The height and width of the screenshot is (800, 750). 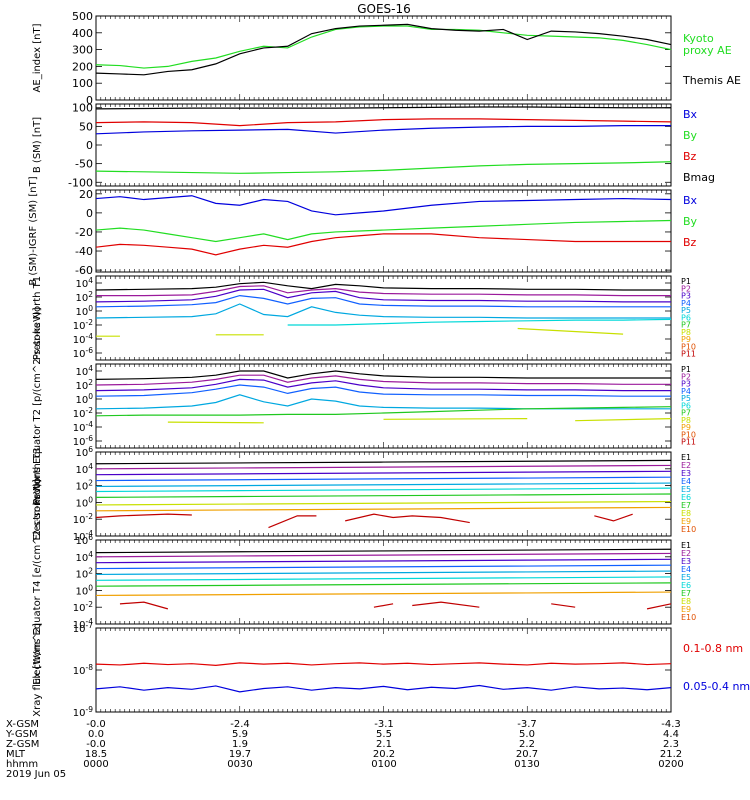 I want to click on legend-entry: P4, so click(x=686, y=303).